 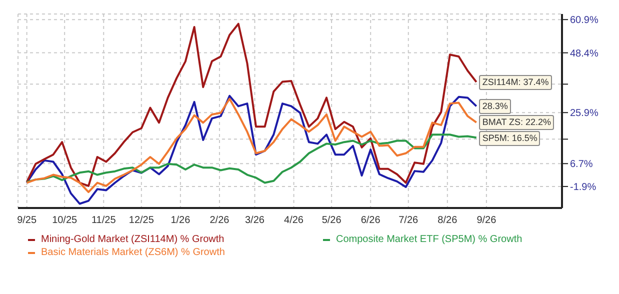 What do you see at coordinates (584, 54) in the screenshot?
I see `y-tick-label: 48.4%` at bounding box center [584, 54].